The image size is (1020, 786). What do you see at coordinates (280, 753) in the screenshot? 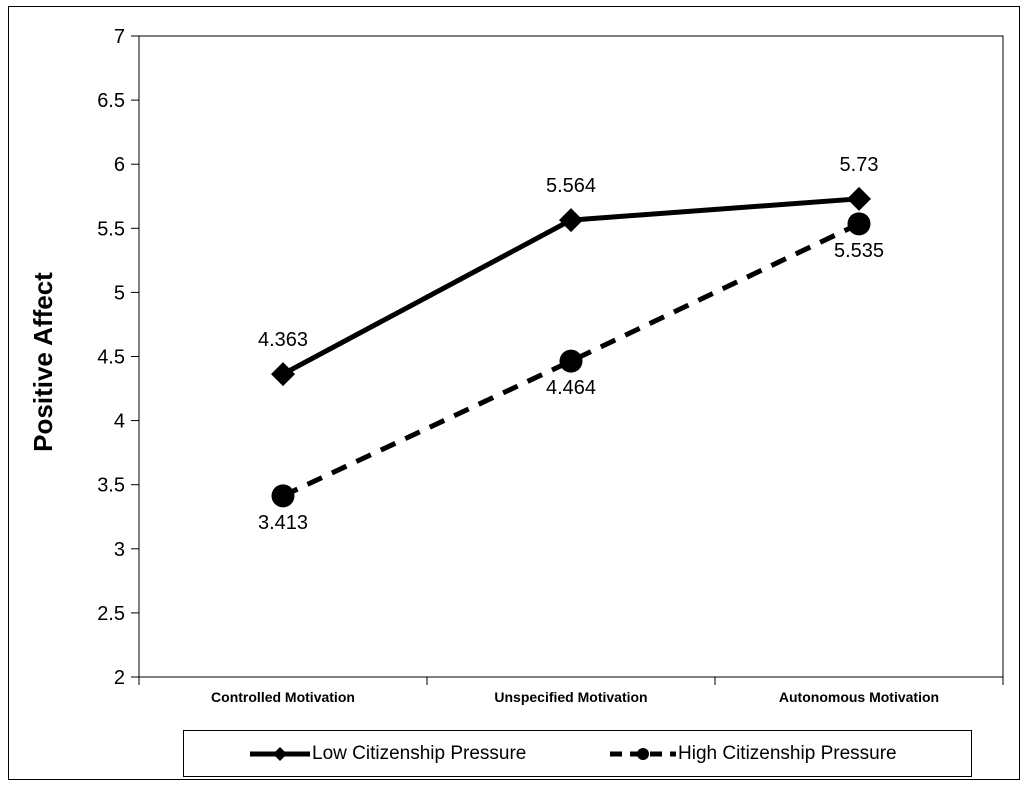
I see `legend-swatch-solid-diamond` at bounding box center [280, 753].